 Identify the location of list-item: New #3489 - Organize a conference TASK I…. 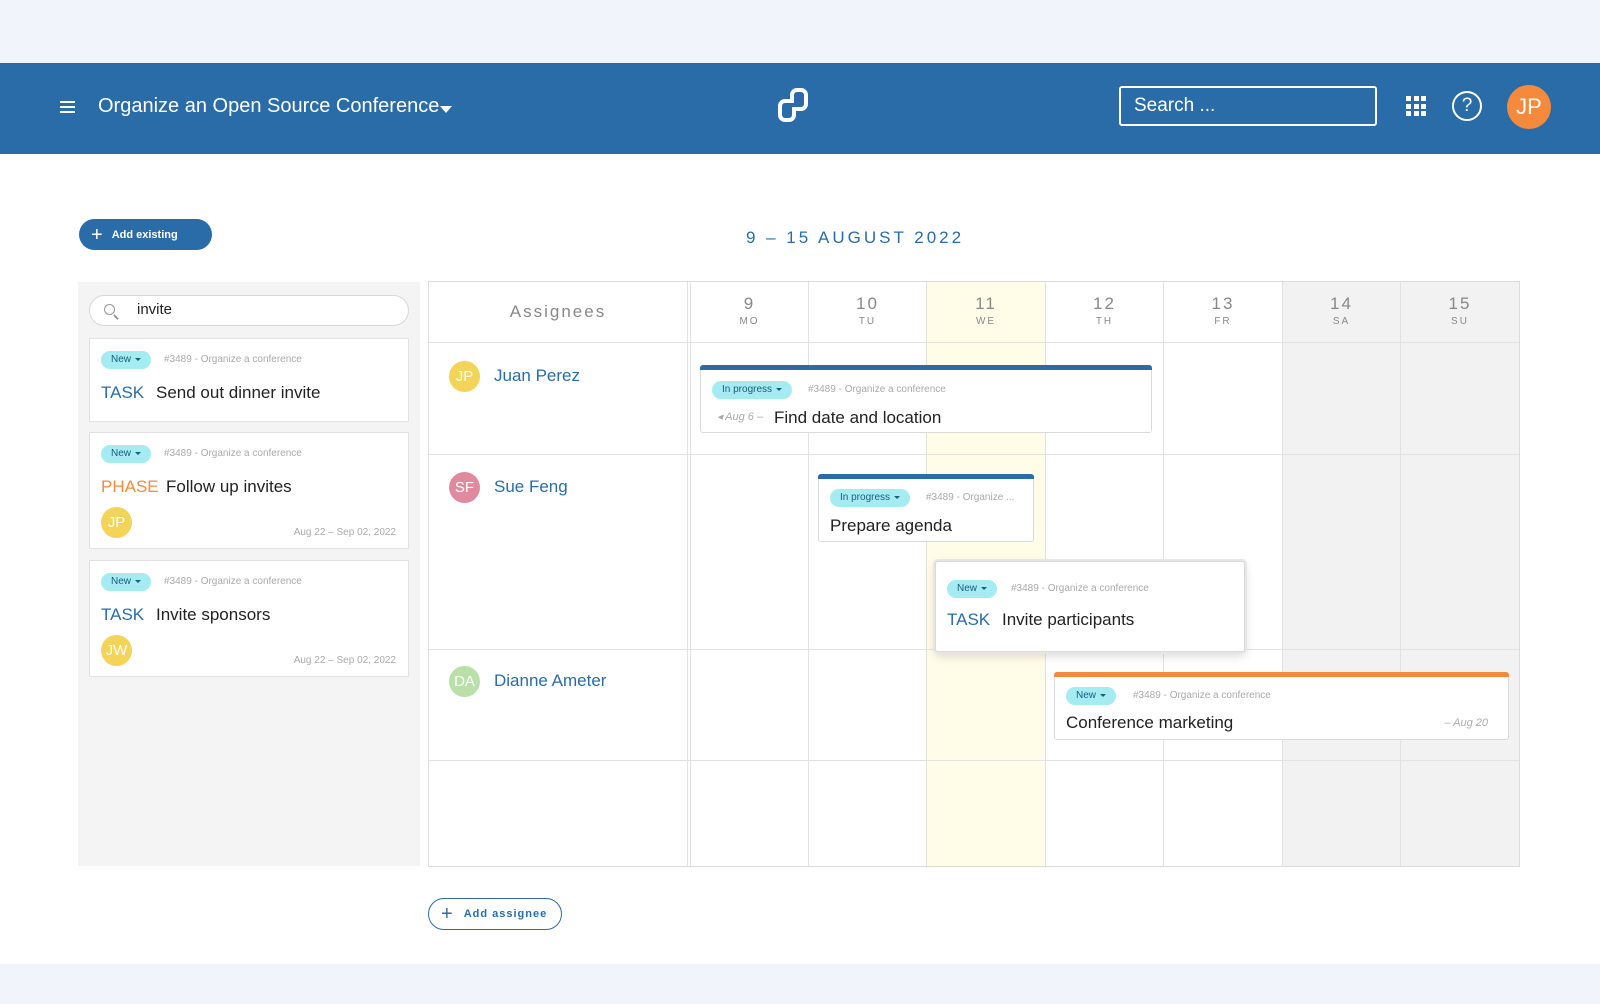
(249, 618).